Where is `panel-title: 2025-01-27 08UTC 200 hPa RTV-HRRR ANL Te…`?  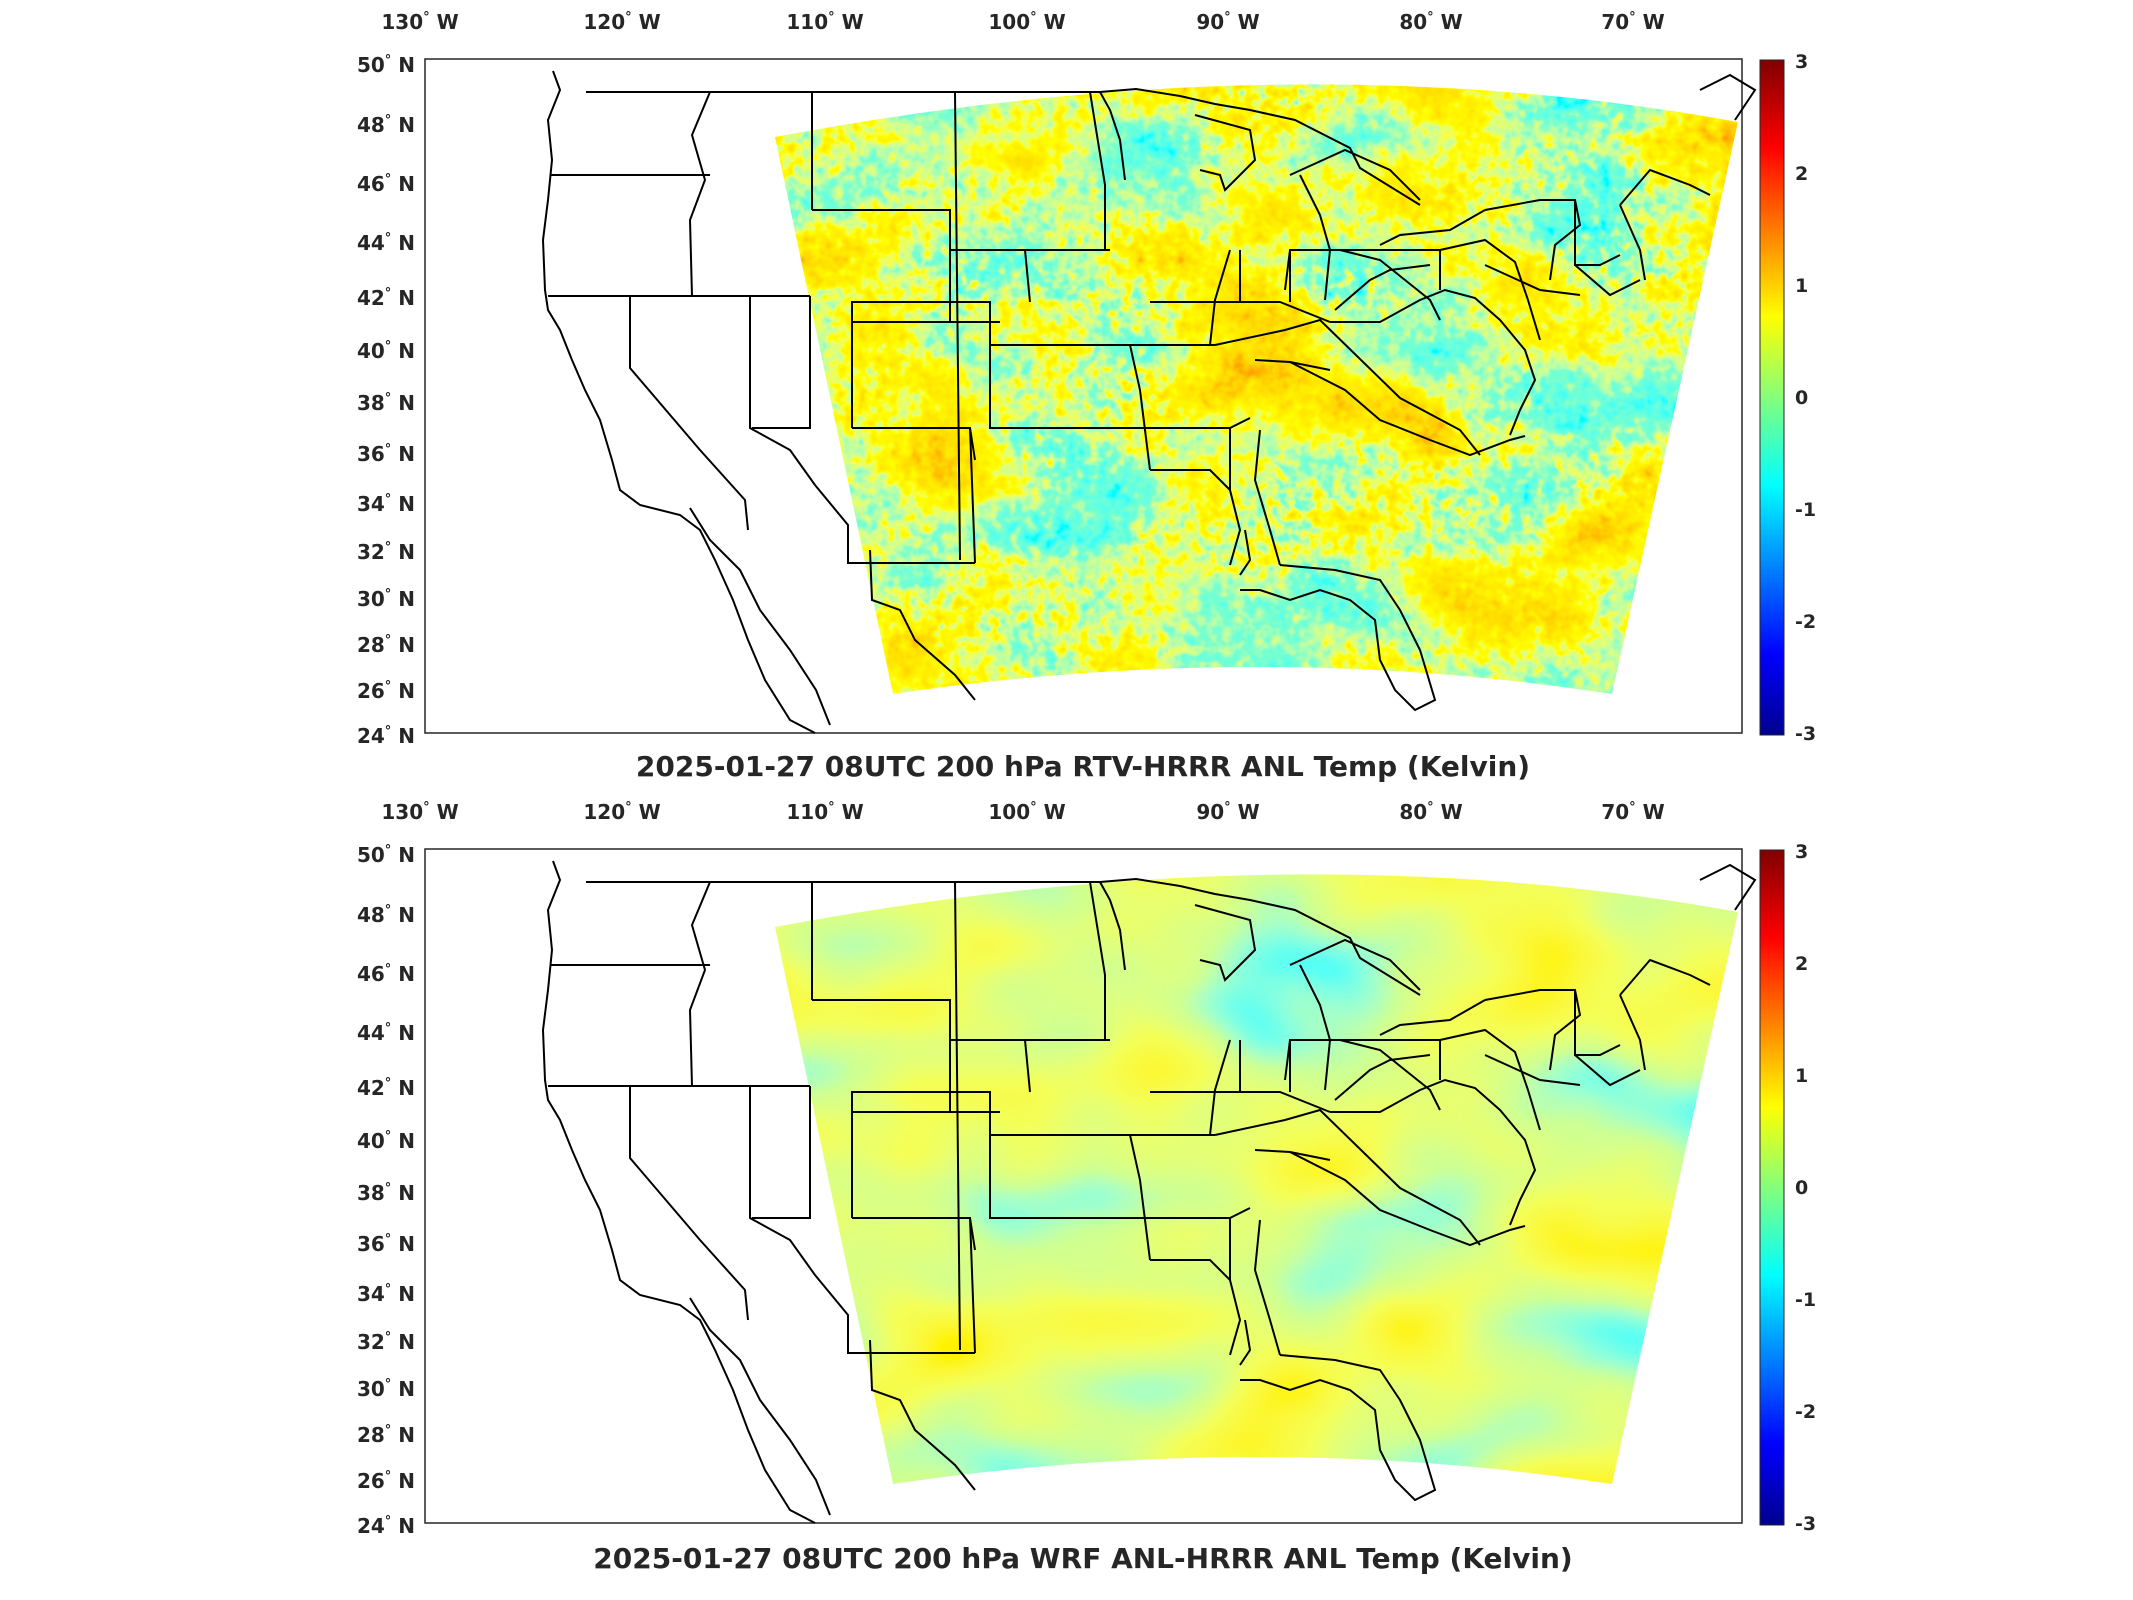
panel-title: 2025-01-27 08UTC 200 hPa RTV-HRRR ANL Te… is located at coordinates (1083, 766).